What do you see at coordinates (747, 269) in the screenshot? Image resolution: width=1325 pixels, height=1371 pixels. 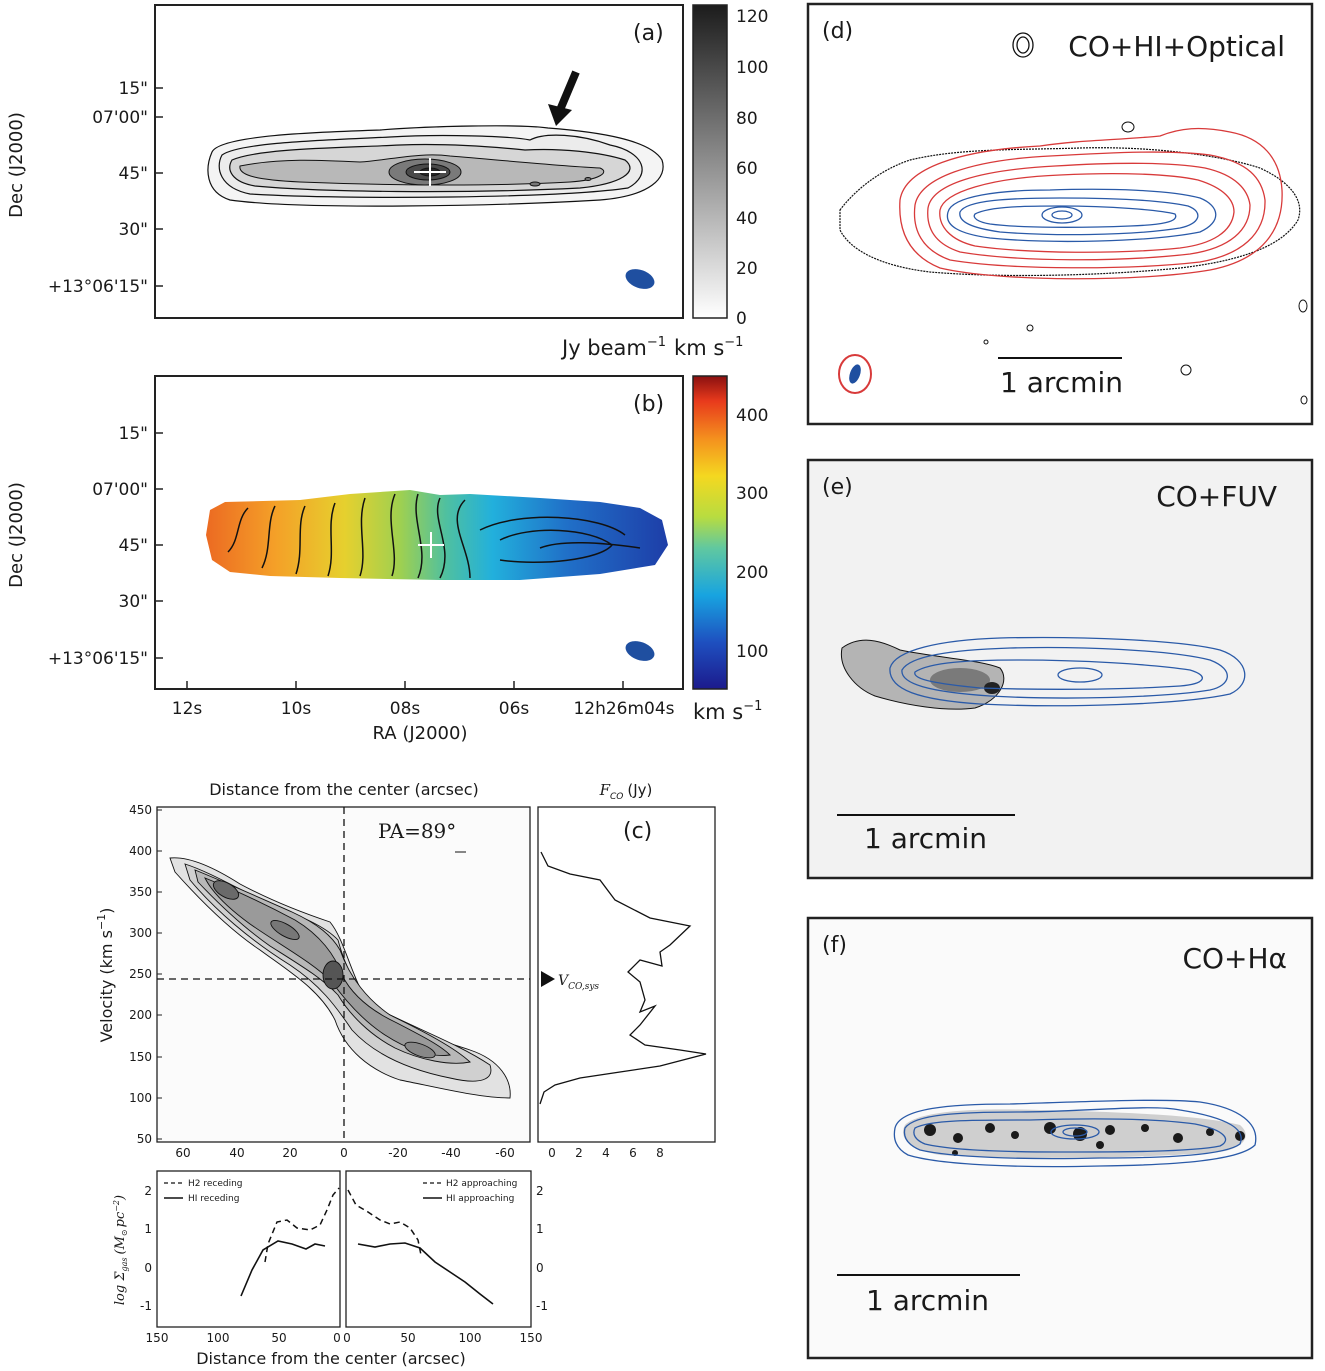 I see `panel-a-cbtick-6: 20` at bounding box center [747, 269].